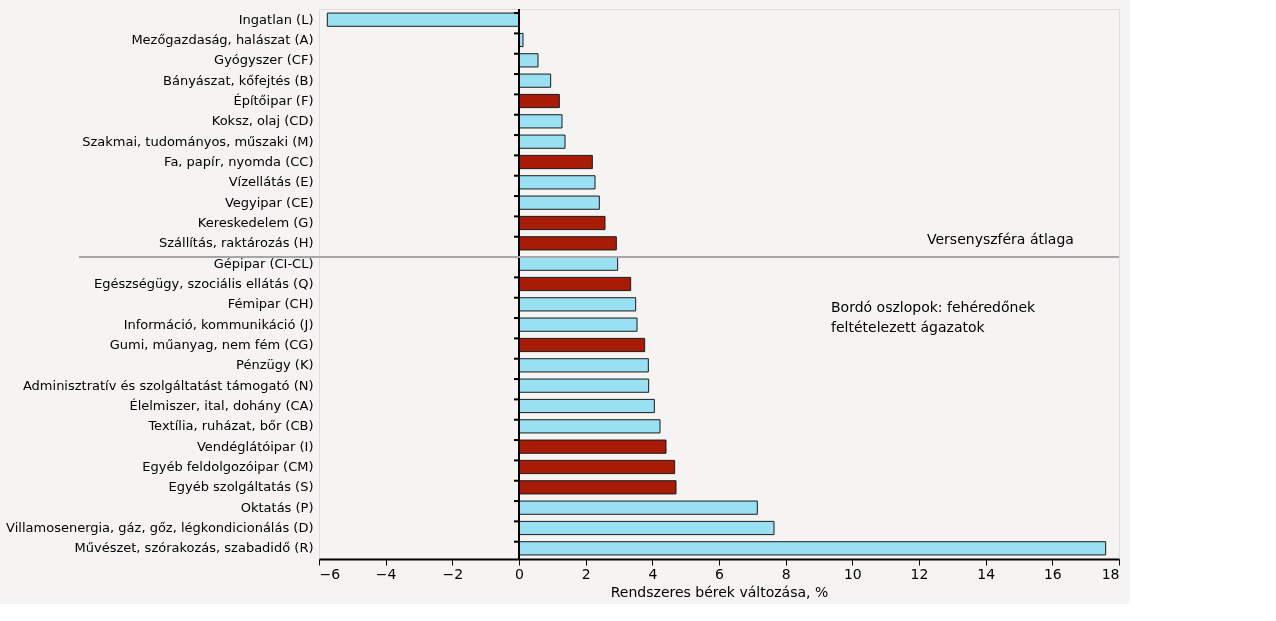 The image size is (1276, 621). What do you see at coordinates (238, 80) in the screenshot?
I see `y-tick-label: Bányászat, kőfejtés (B)` at bounding box center [238, 80].